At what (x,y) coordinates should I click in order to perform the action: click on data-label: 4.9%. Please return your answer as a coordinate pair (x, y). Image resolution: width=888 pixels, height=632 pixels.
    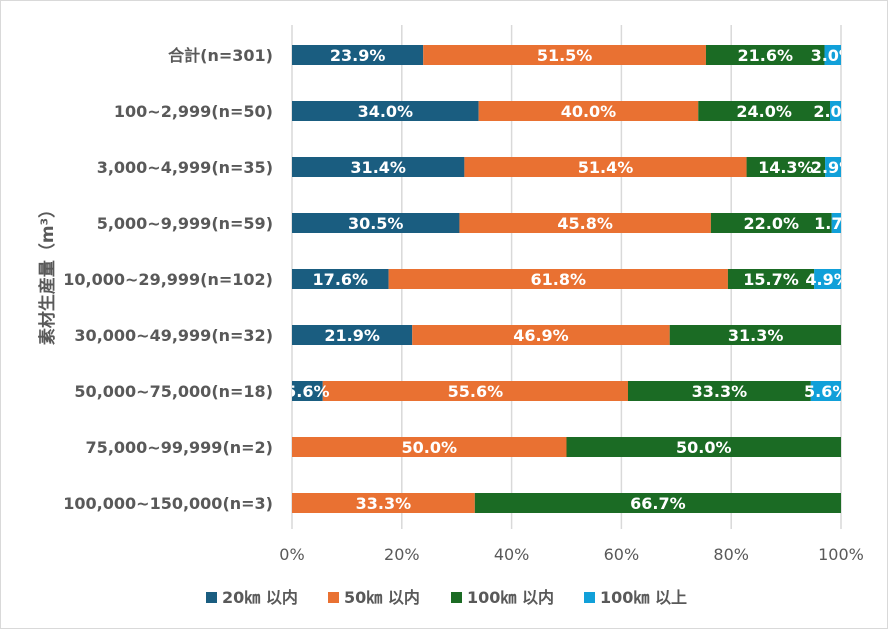
    Looking at the image, I should click on (827, 279).